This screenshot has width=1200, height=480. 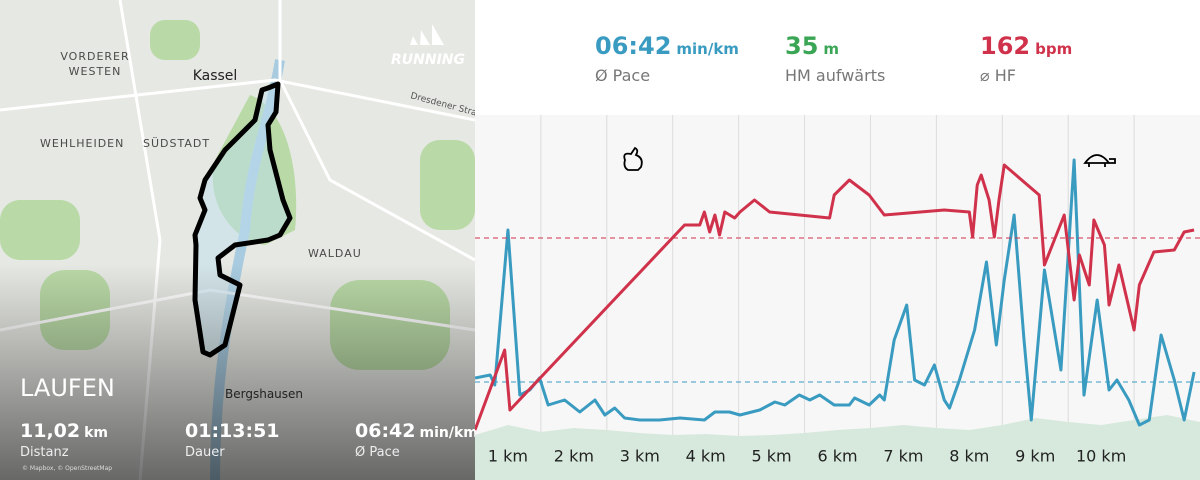 What do you see at coordinates (205, 452) in the screenshot?
I see `stat-label: Dauer` at bounding box center [205, 452].